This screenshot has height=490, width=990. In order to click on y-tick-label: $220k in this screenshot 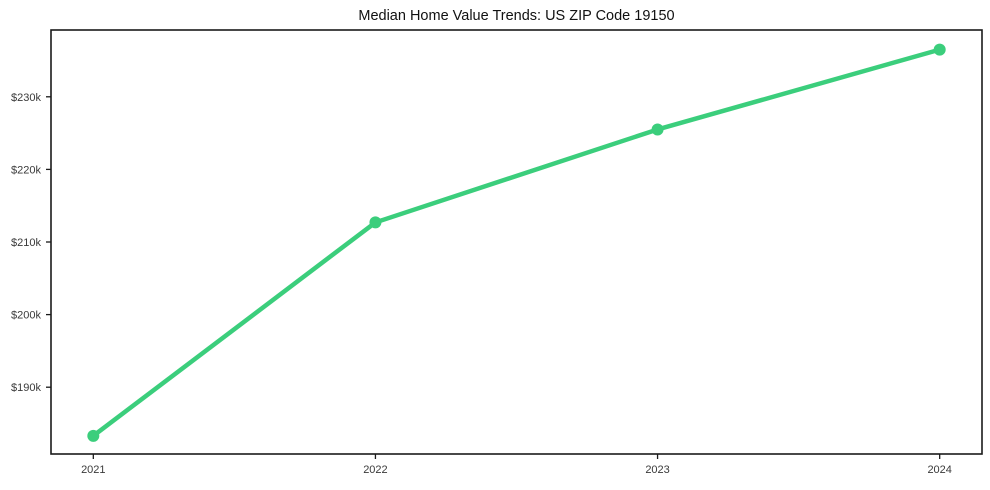, I will do `click(26, 170)`.